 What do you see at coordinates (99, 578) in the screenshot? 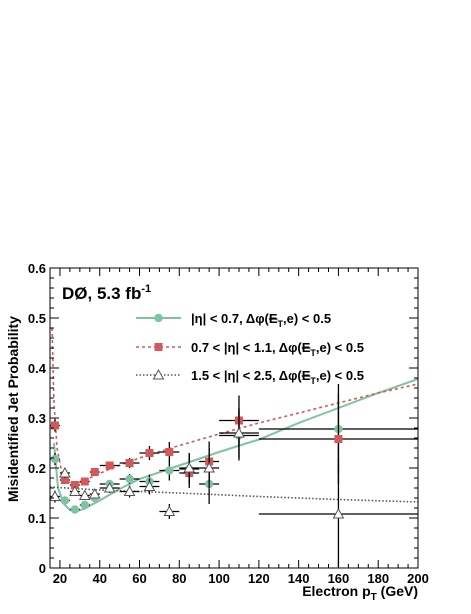
I see `x-tick-label: 40` at bounding box center [99, 578].